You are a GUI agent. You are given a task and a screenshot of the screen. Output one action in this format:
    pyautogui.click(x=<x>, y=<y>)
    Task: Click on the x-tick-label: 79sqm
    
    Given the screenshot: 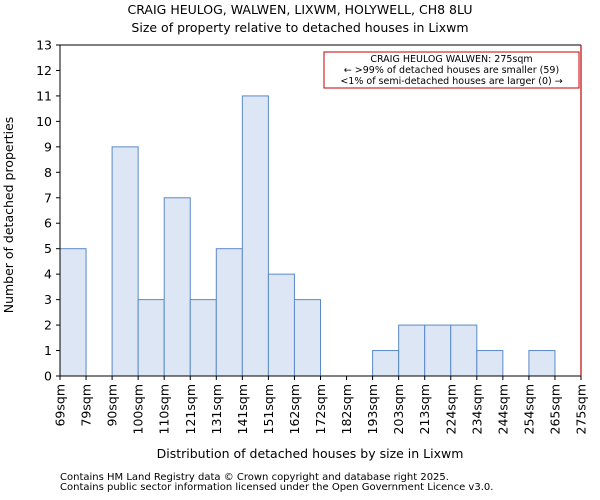 What is the action you would take?
    pyautogui.click(x=86, y=405)
    